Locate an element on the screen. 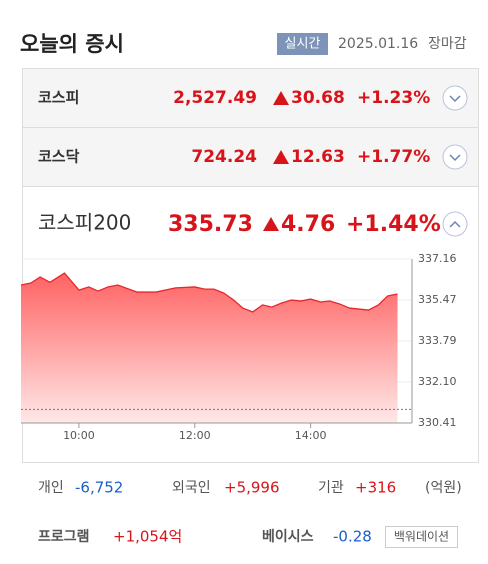 This screenshot has height=564, width=488. x-tick-label: 10:00 is located at coordinates (79, 435).